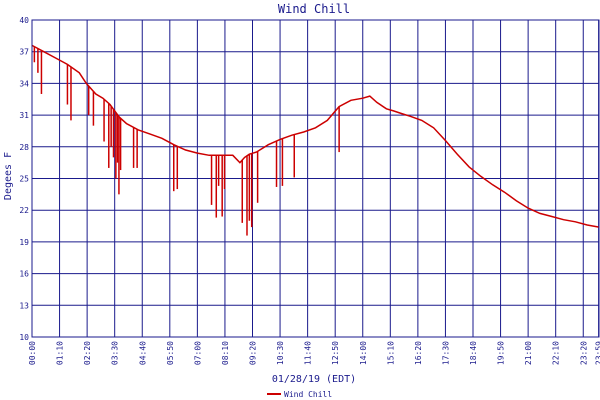  I want to click on y-tick-label: 19, so click(24, 242).